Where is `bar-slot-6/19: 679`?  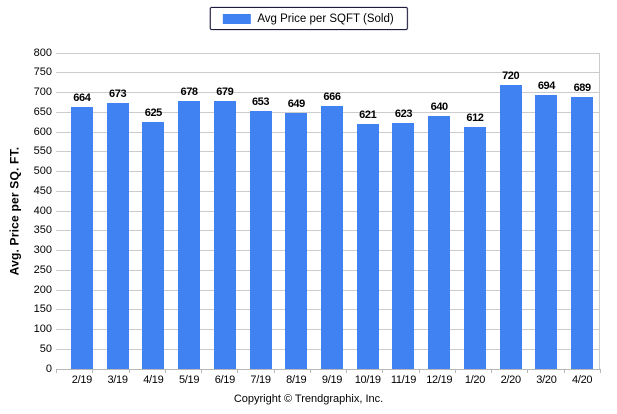 bar-slot-6/19: 679 is located at coordinates (225, 211).